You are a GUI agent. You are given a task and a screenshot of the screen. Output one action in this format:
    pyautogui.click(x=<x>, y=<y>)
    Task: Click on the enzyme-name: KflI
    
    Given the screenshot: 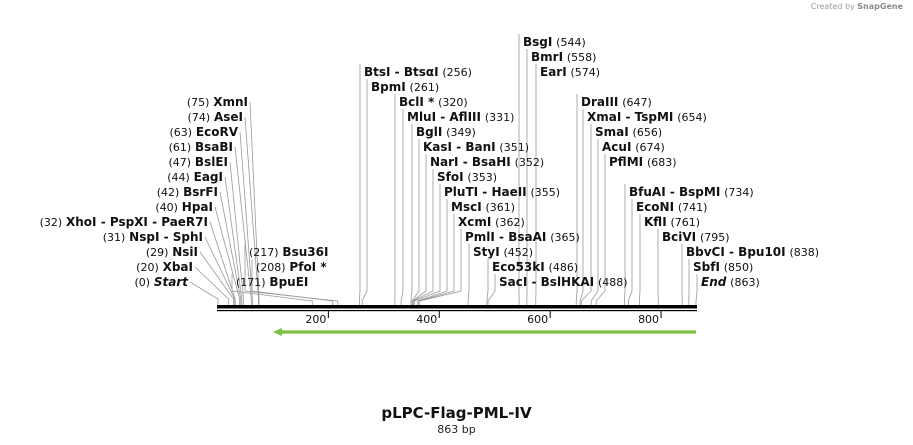 What is the action you would take?
    pyautogui.click(x=655, y=222)
    